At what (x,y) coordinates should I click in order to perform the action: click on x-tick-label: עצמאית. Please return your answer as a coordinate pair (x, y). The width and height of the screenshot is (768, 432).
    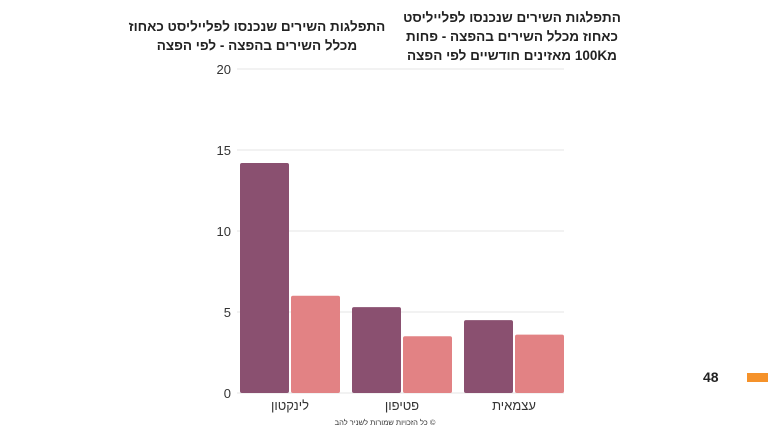
    Looking at the image, I should click on (514, 405).